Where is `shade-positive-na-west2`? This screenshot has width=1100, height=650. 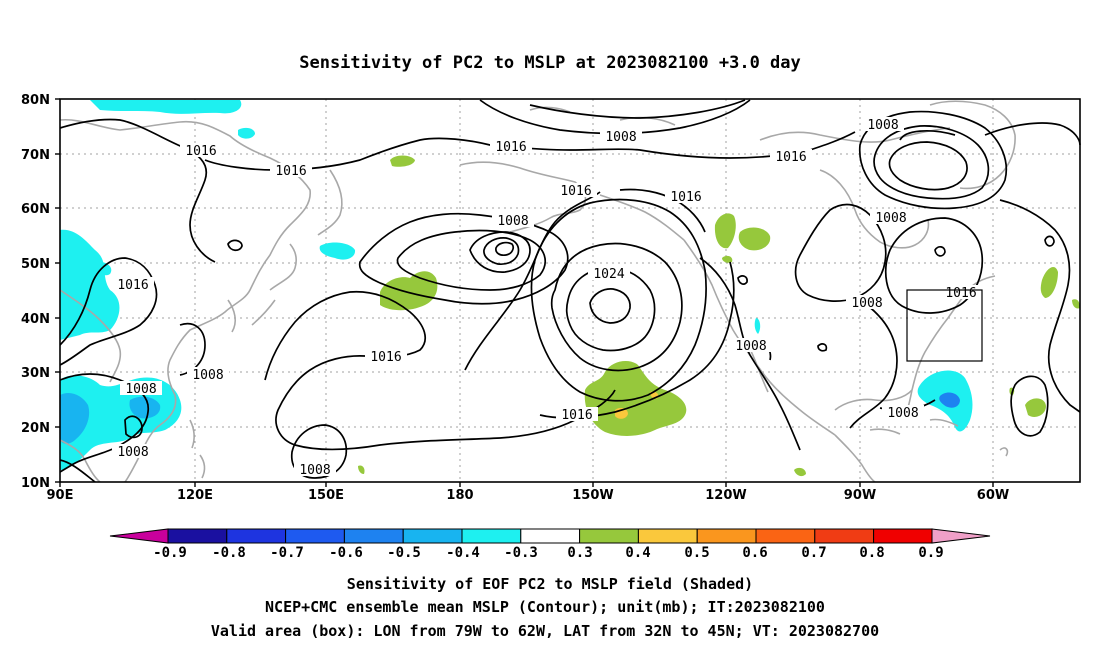 shade-positive-na-west2 is located at coordinates (754, 239).